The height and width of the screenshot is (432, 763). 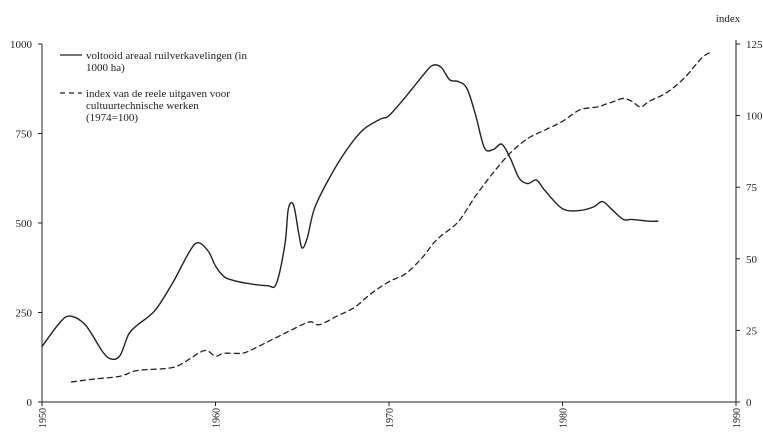 I want to click on left-y-tick-label: 750, so click(x=24, y=135).